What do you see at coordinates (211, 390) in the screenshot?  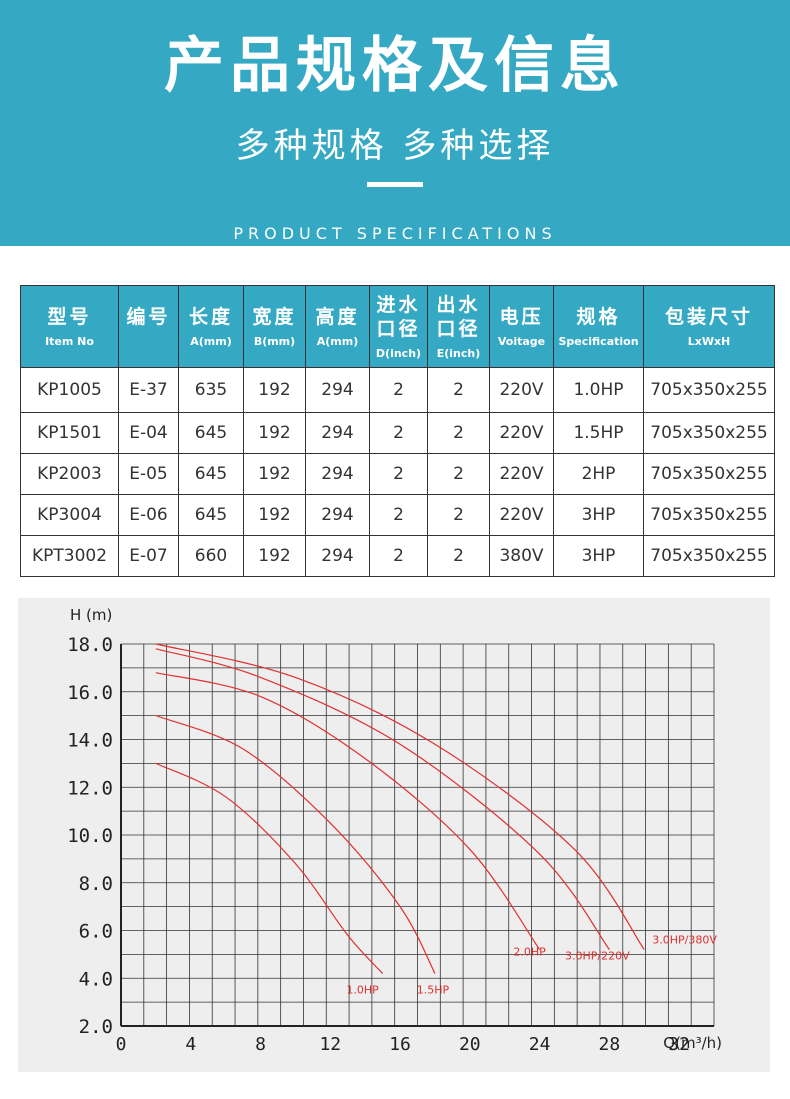 I see `table-cell: 635` at bounding box center [211, 390].